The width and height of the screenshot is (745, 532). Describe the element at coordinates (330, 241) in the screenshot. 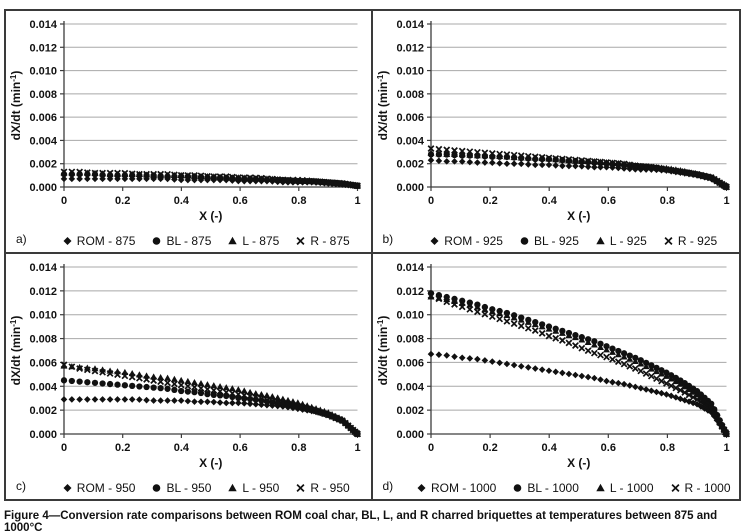

I see `legend-label: R - 875` at that location.